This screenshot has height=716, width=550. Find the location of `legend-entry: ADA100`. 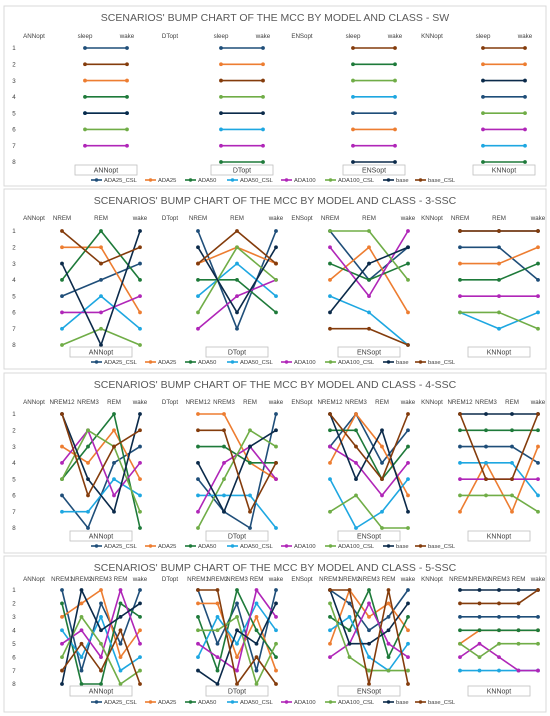

legend-entry: ADA100 is located at coordinates (305, 363).